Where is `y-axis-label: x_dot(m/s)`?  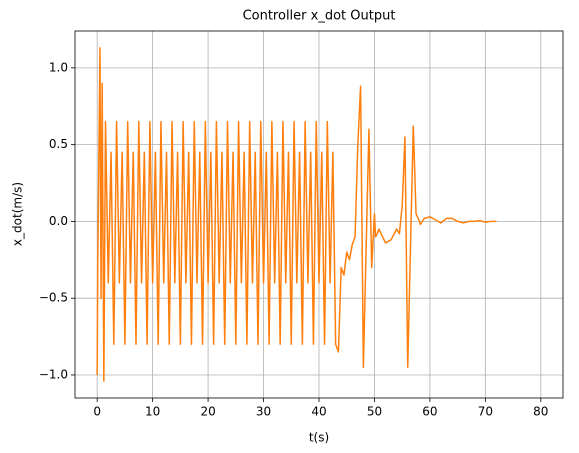
y-axis-label: x_dot(m/s) is located at coordinates (18, 214).